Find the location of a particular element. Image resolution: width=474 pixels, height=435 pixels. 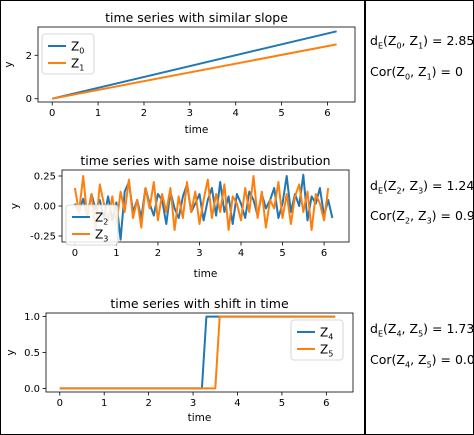

correlation-metric-3: Cor(Z4, Z5) = 0.09 is located at coordinates (422, 361).